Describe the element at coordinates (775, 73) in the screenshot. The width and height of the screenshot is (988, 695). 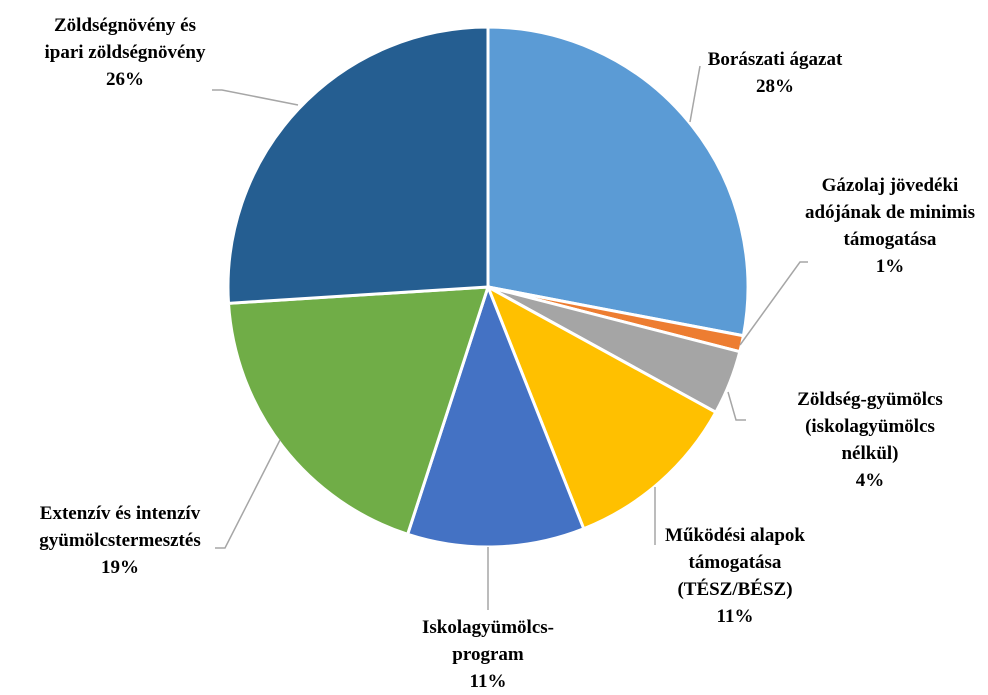
I see `data-label: Borászati ágazat 28%` at that location.